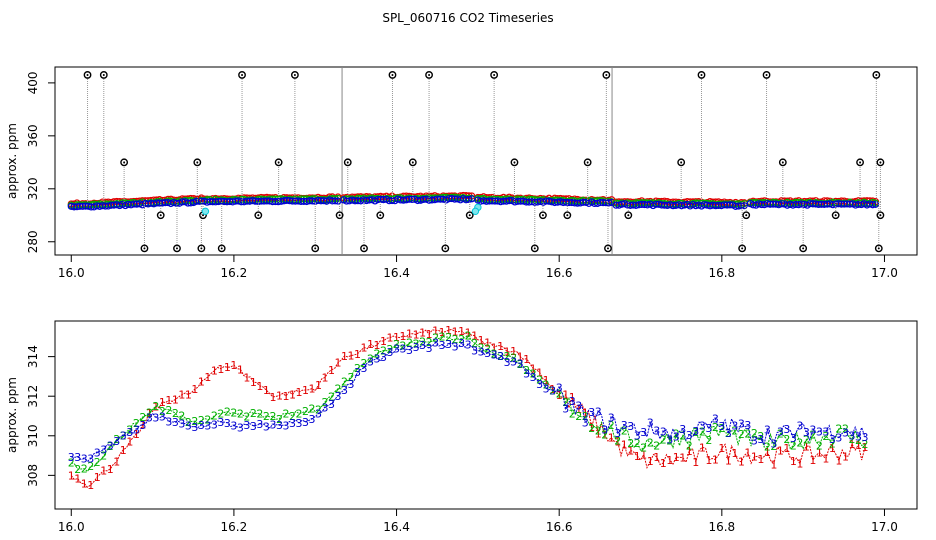 This screenshot has width=936, height=540. I want to click on x-tick-label: 16.6, so click(559, 273).